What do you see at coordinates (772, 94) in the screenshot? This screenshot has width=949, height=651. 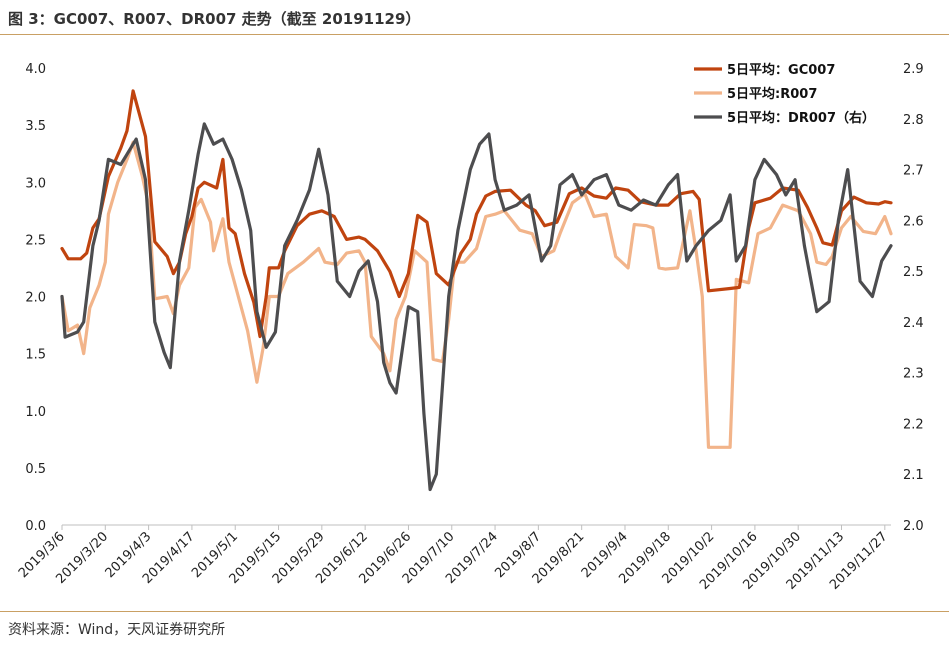 I see `legend-label-1: 5日平均:R007` at bounding box center [772, 94].